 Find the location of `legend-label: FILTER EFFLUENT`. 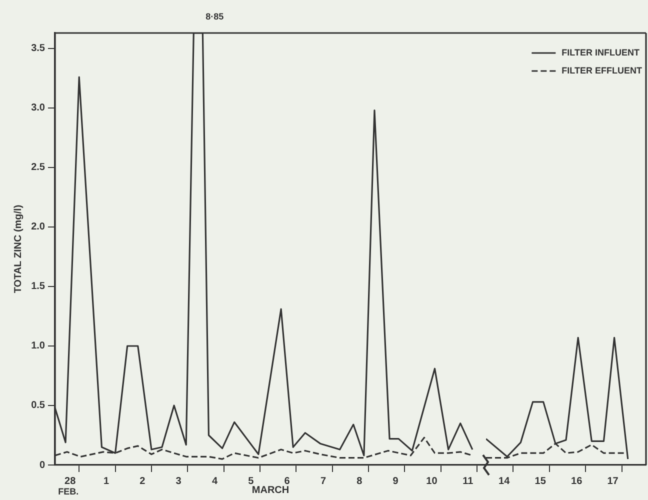

legend-label: FILTER EFFLUENT is located at coordinates (602, 70).